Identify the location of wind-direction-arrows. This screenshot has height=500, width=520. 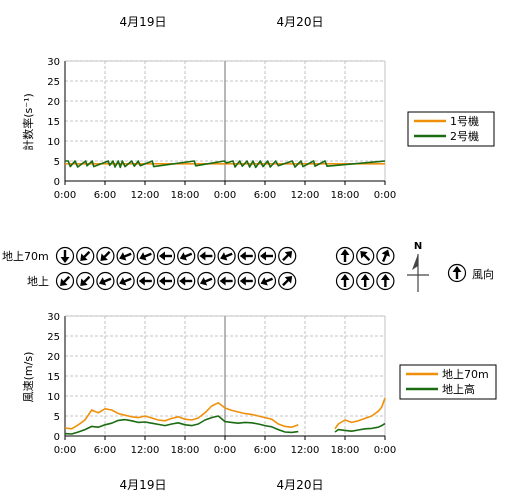
(225, 268).